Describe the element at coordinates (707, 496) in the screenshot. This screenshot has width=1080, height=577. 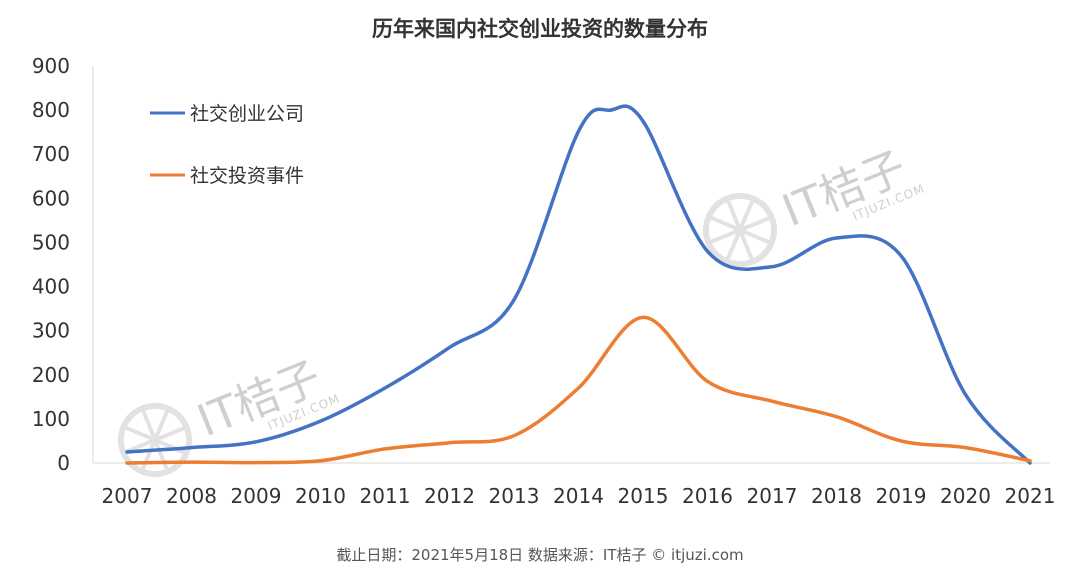
I see `x-tick-label: 2016` at that location.